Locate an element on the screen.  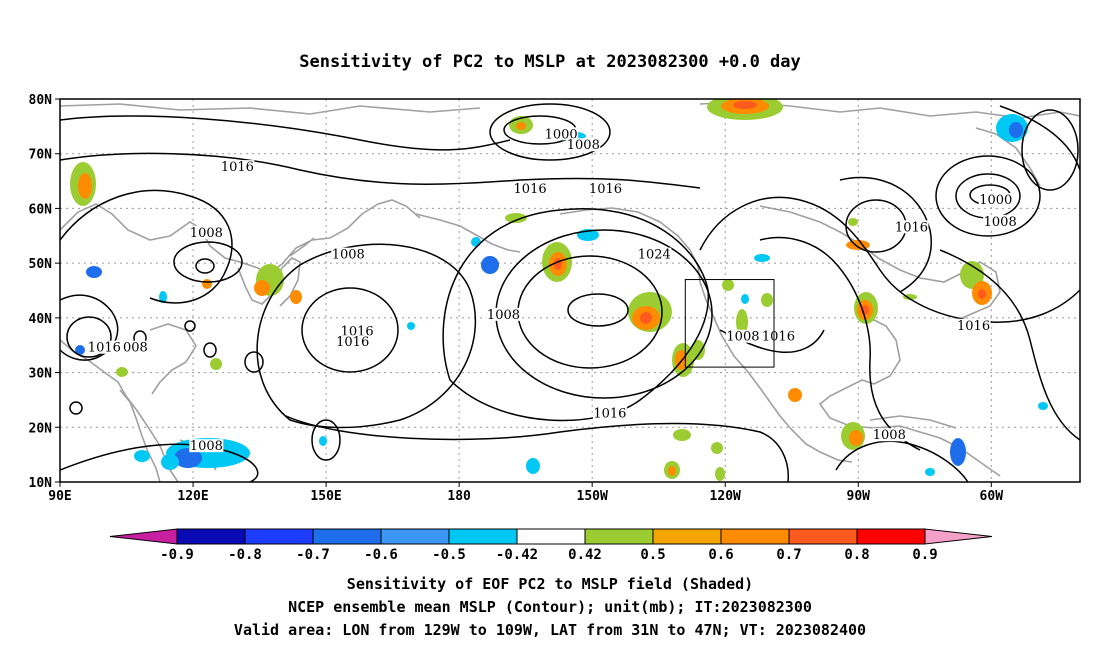
patch-manchuria is located at coordinates (207, 284).